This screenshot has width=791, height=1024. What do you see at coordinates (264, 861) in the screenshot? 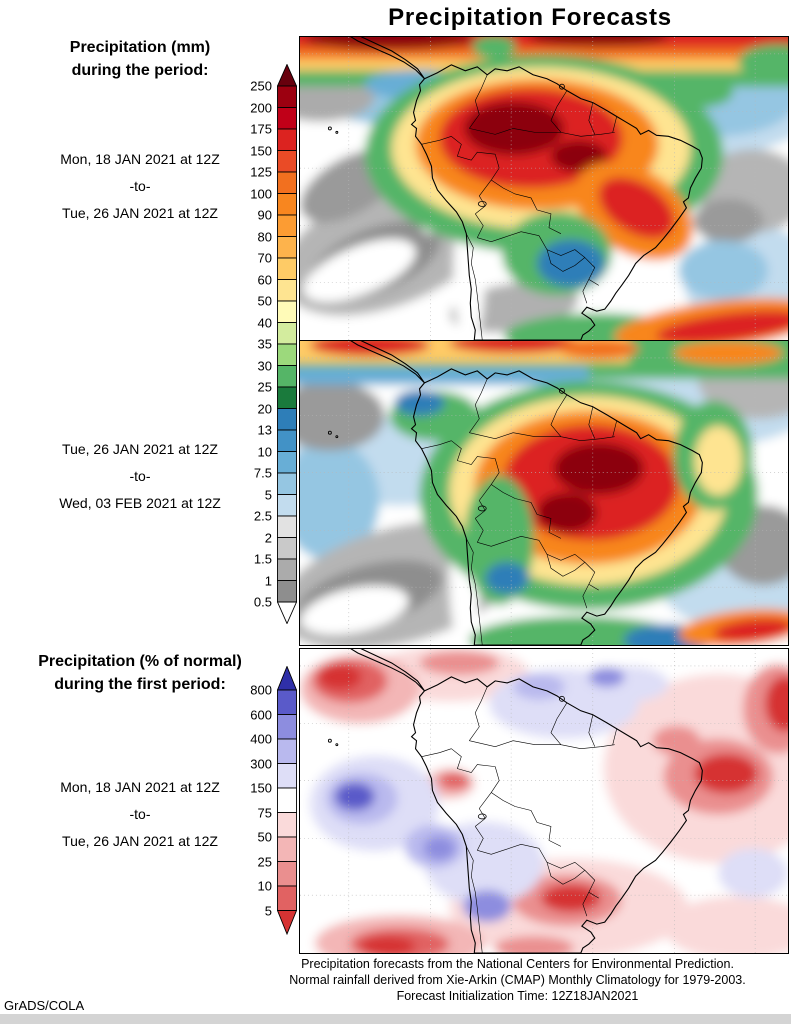
I see `colorbar-pct-tick-25: 25` at bounding box center [264, 861].